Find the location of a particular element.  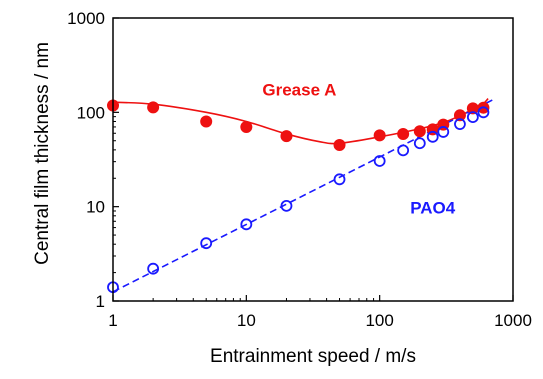

y-tick-label: 1000 is located at coordinates (86, 18).